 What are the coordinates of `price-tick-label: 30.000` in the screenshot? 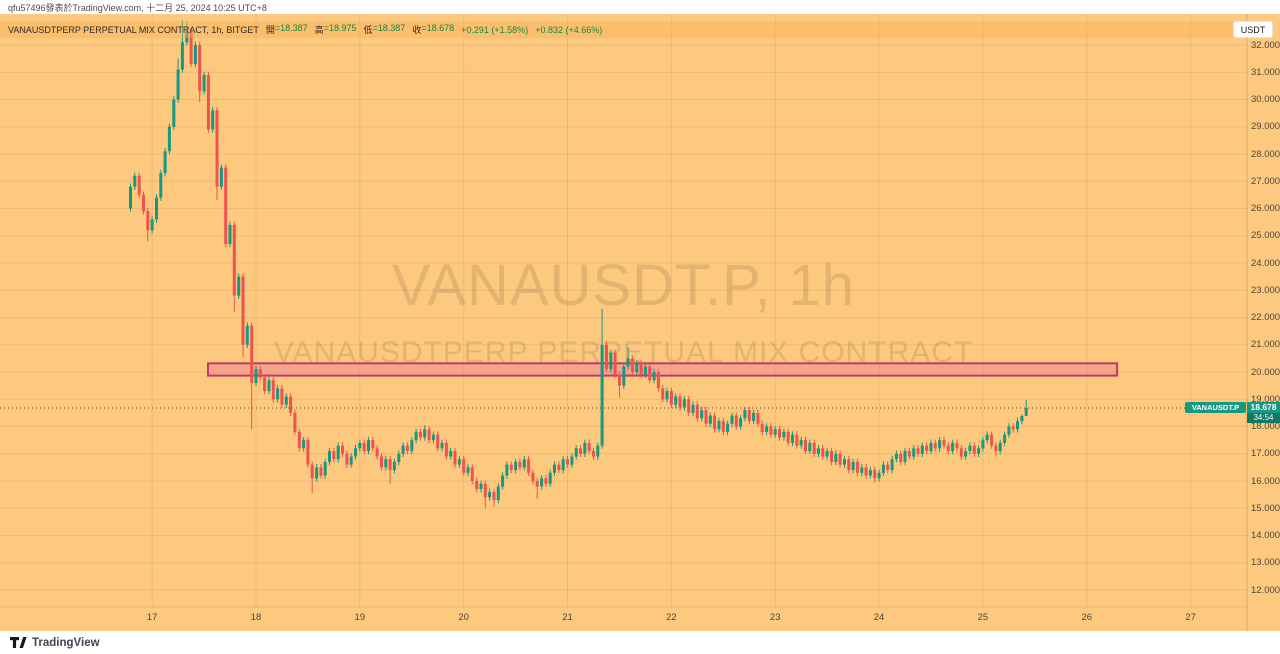 It's located at (1265, 99).